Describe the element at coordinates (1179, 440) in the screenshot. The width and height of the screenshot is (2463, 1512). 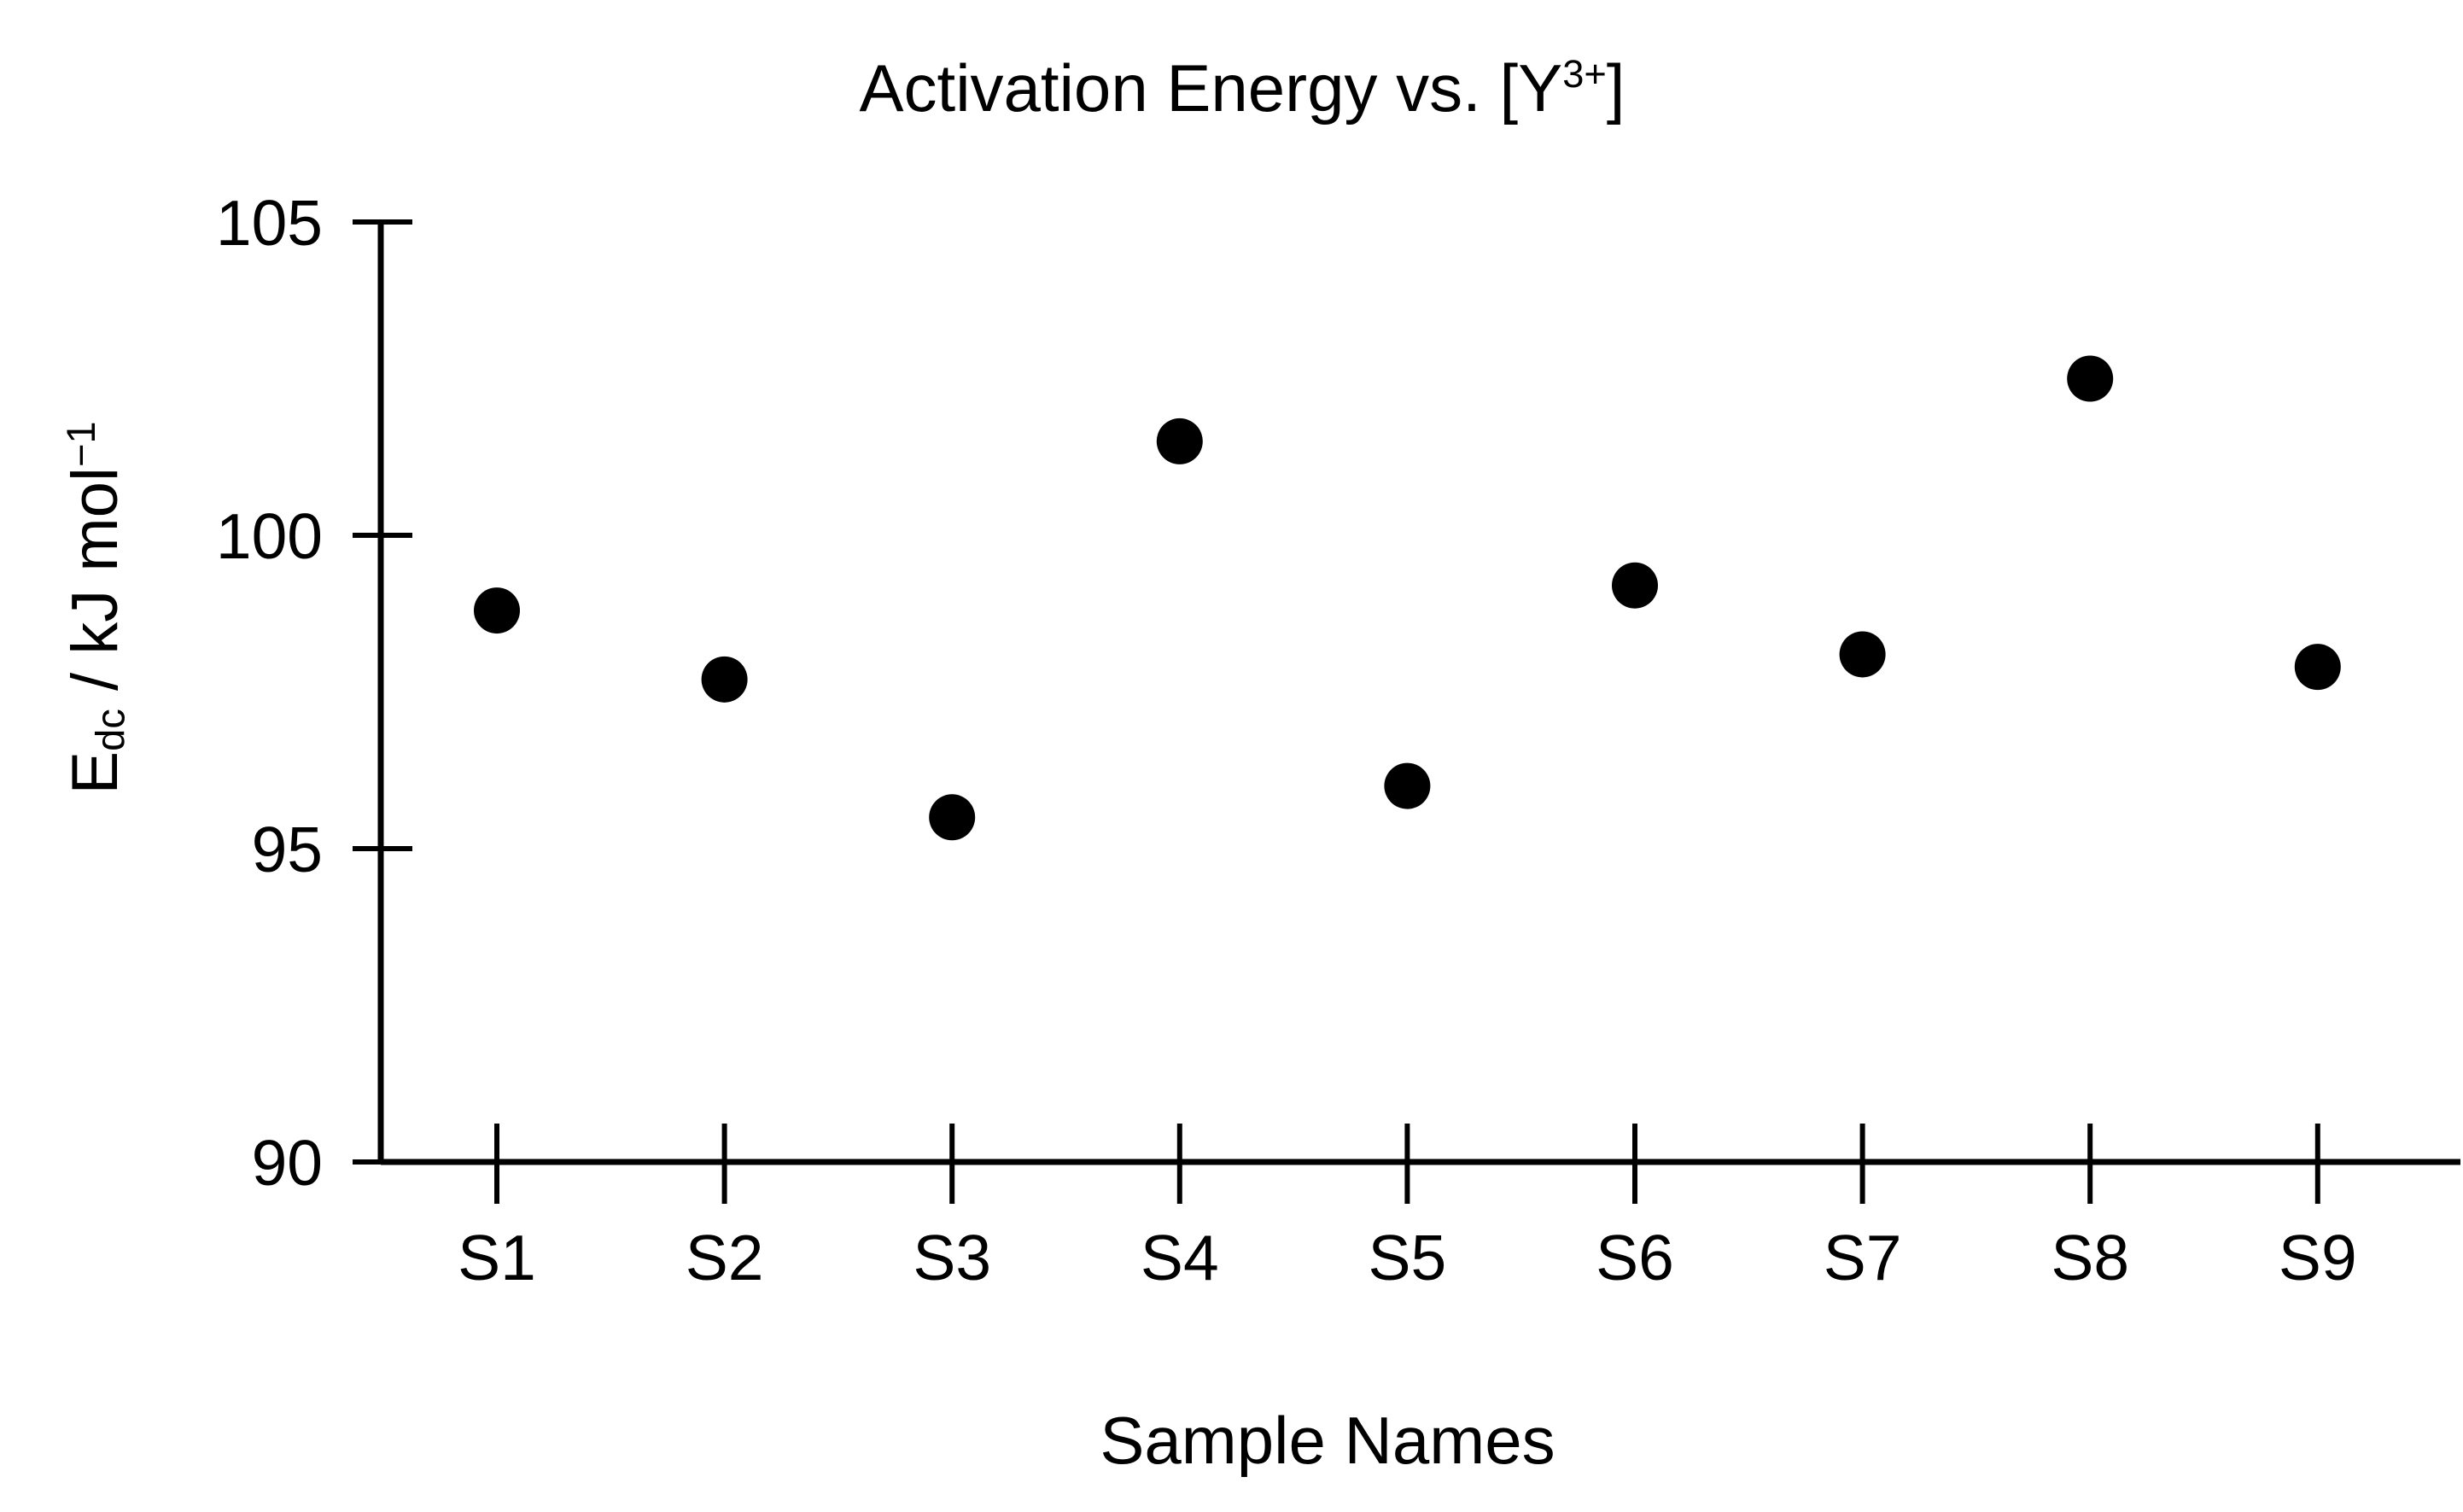
I see `data-point-S4` at that location.